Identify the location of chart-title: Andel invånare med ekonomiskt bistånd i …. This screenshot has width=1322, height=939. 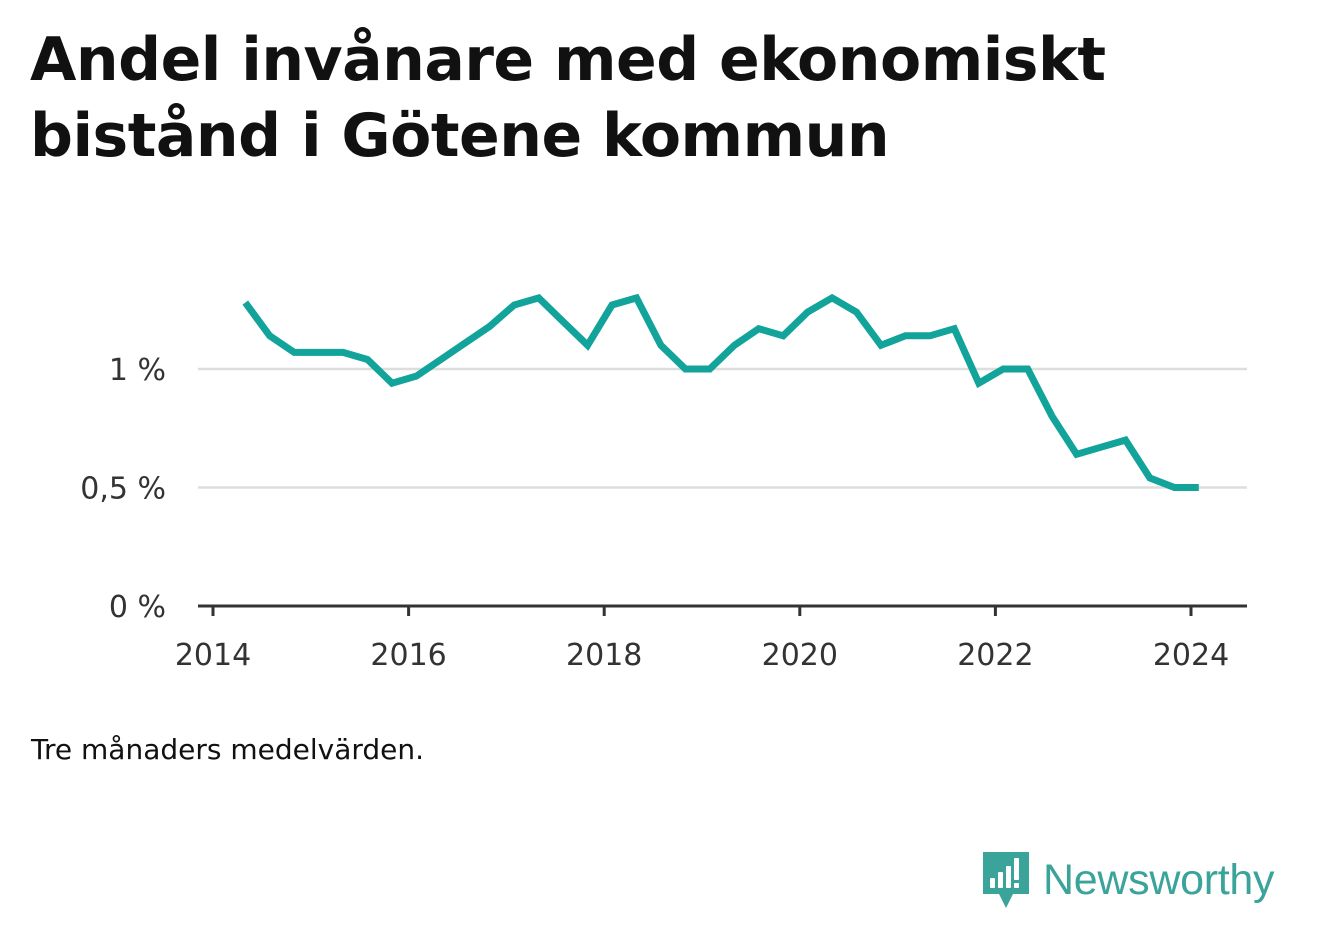
(568, 98).